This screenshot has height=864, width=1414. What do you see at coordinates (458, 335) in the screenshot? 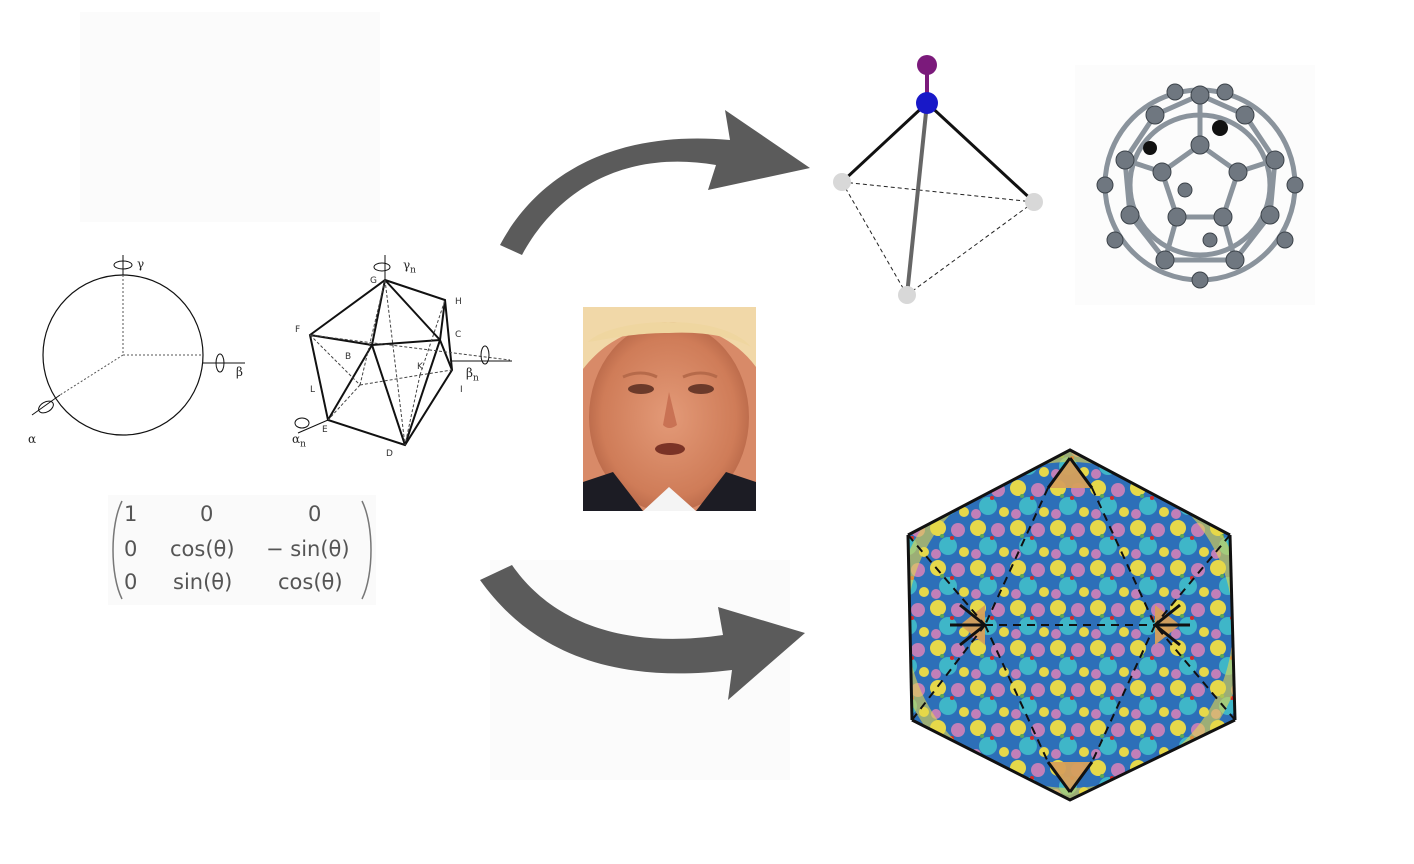
I see `vertex-label-c: C` at bounding box center [458, 335].